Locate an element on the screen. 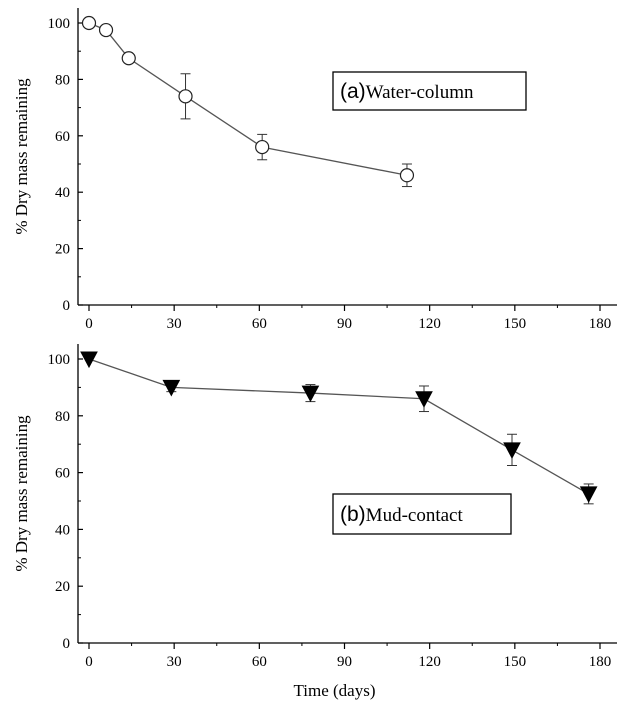  x-axis-label: Time (days) is located at coordinates (334, 690).